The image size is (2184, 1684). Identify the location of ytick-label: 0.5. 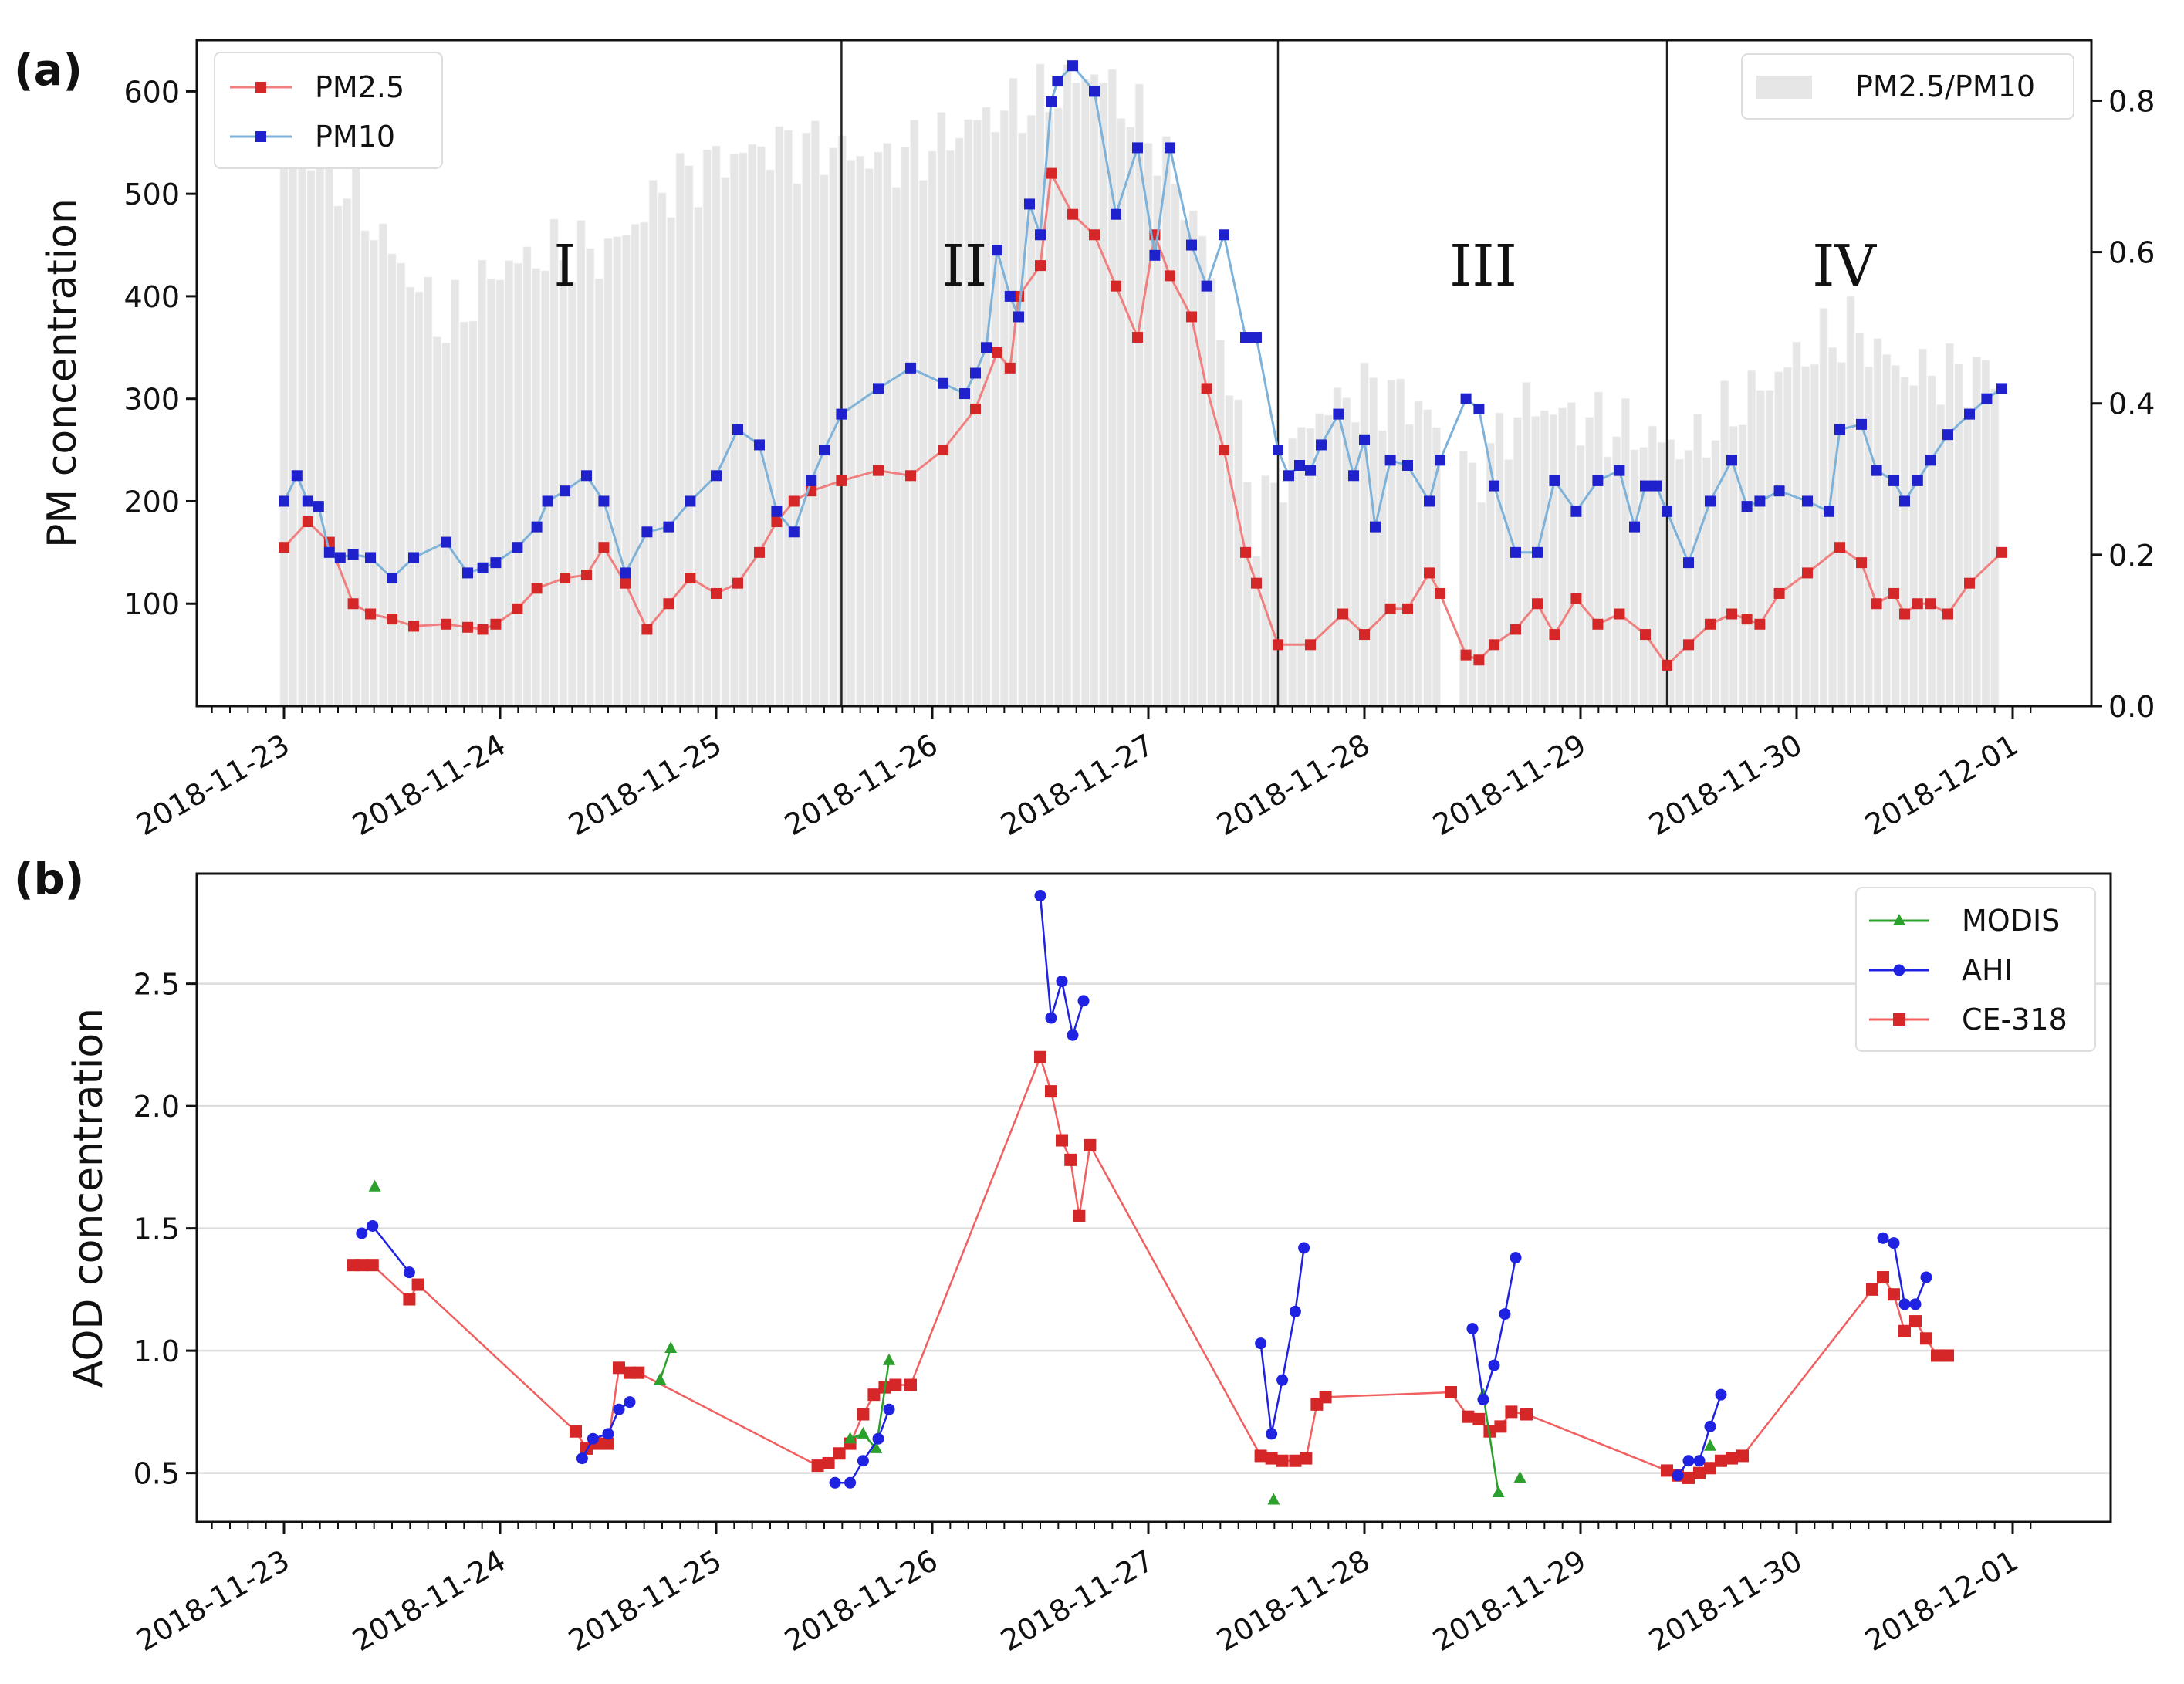
(157, 1474).